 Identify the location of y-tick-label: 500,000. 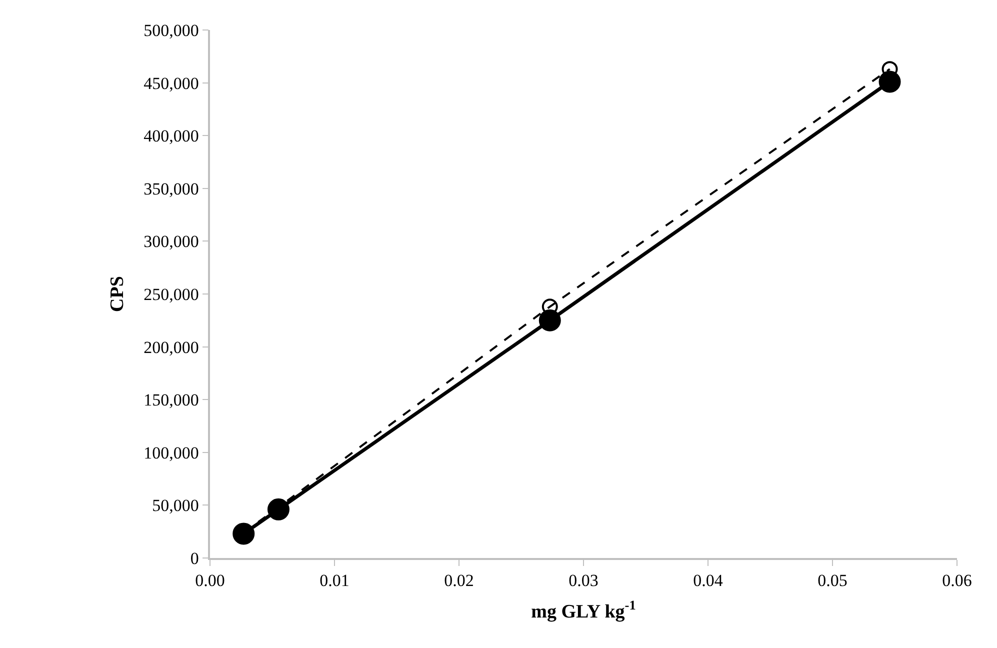
(171, 30).